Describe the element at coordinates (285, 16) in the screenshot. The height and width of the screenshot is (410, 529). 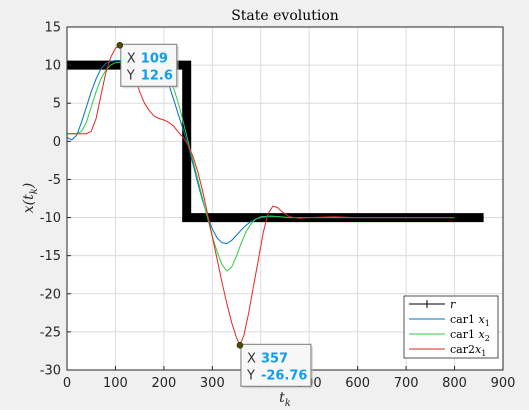
I see `chart-title: State evolution` at that location.